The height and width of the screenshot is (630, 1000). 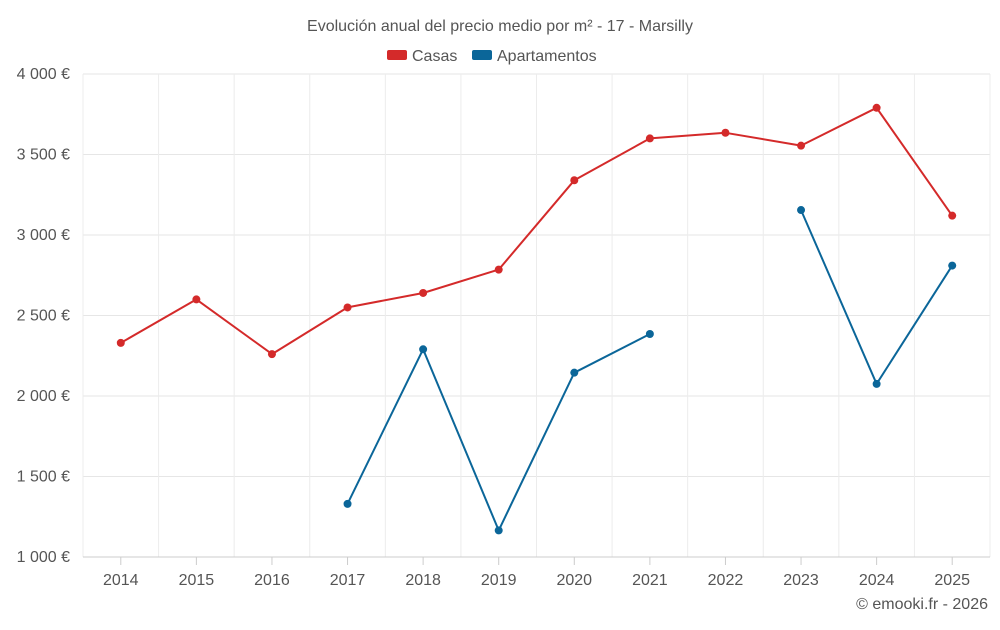 I want to click on y-tick-label: 1 000 €, so click(x=43, y=557).